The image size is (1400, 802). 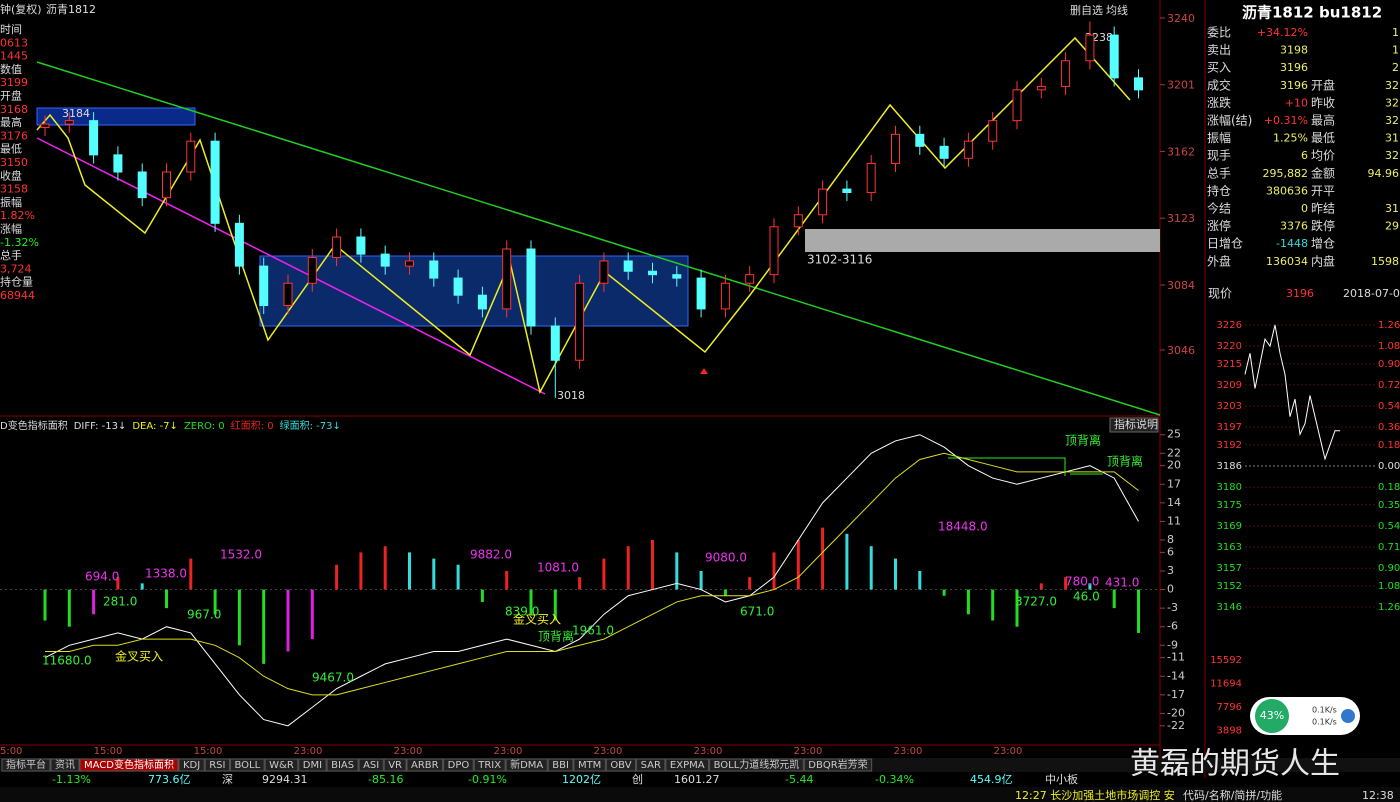 What do you see at coordinates (14, 162) in the screenshot?
I see `info-text: 3150` at bounding box center [14, 162].